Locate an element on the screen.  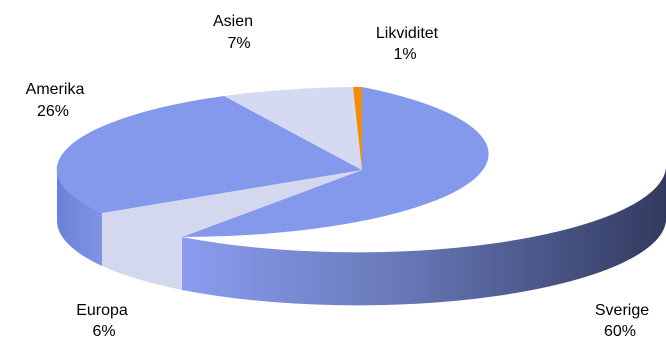
label-amerika-name: Amerika is located at coordinates (55, 89).